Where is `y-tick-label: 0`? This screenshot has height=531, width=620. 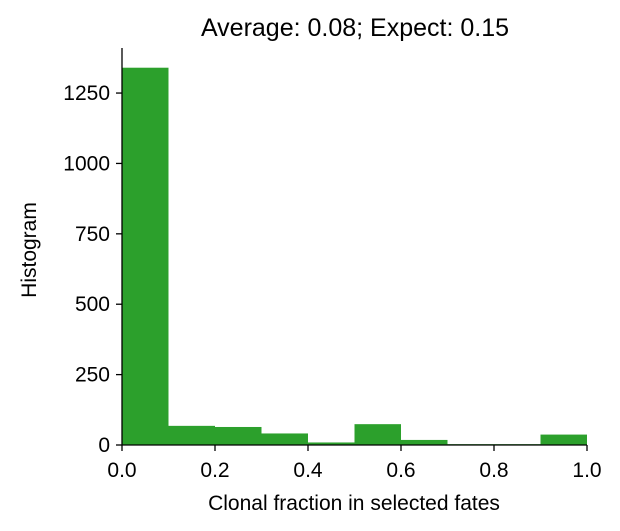
y-tick-label: 0 is located at coordinates (104, 445).